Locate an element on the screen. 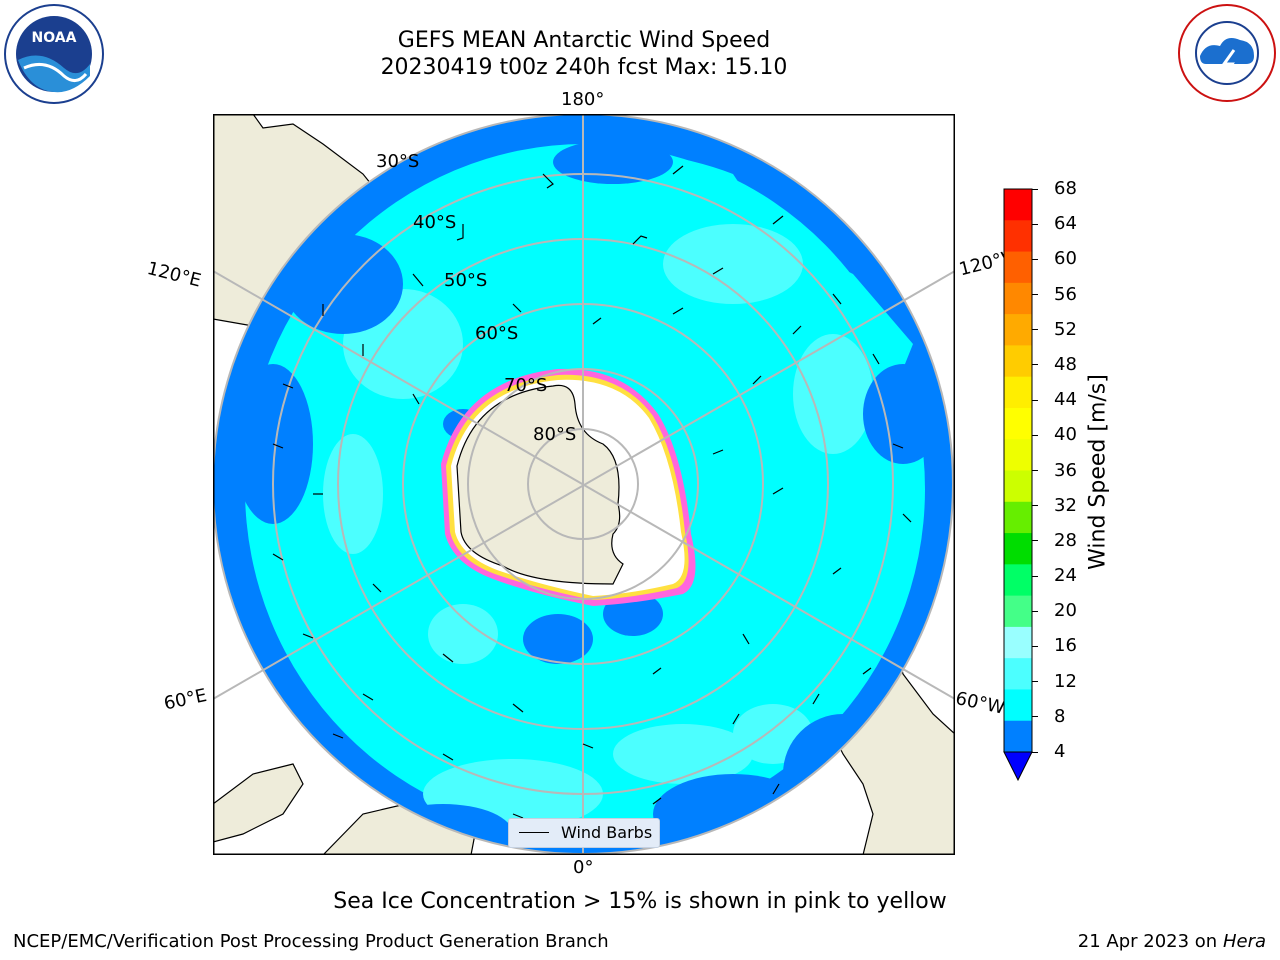  lon-label-top: 180° is located at coordinates (583, 99).